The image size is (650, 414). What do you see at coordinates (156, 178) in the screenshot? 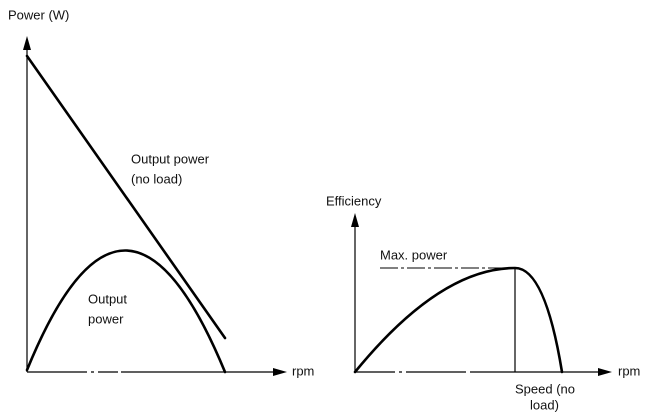
I see `annotation: (no load)` at bounding box center [156, 178].